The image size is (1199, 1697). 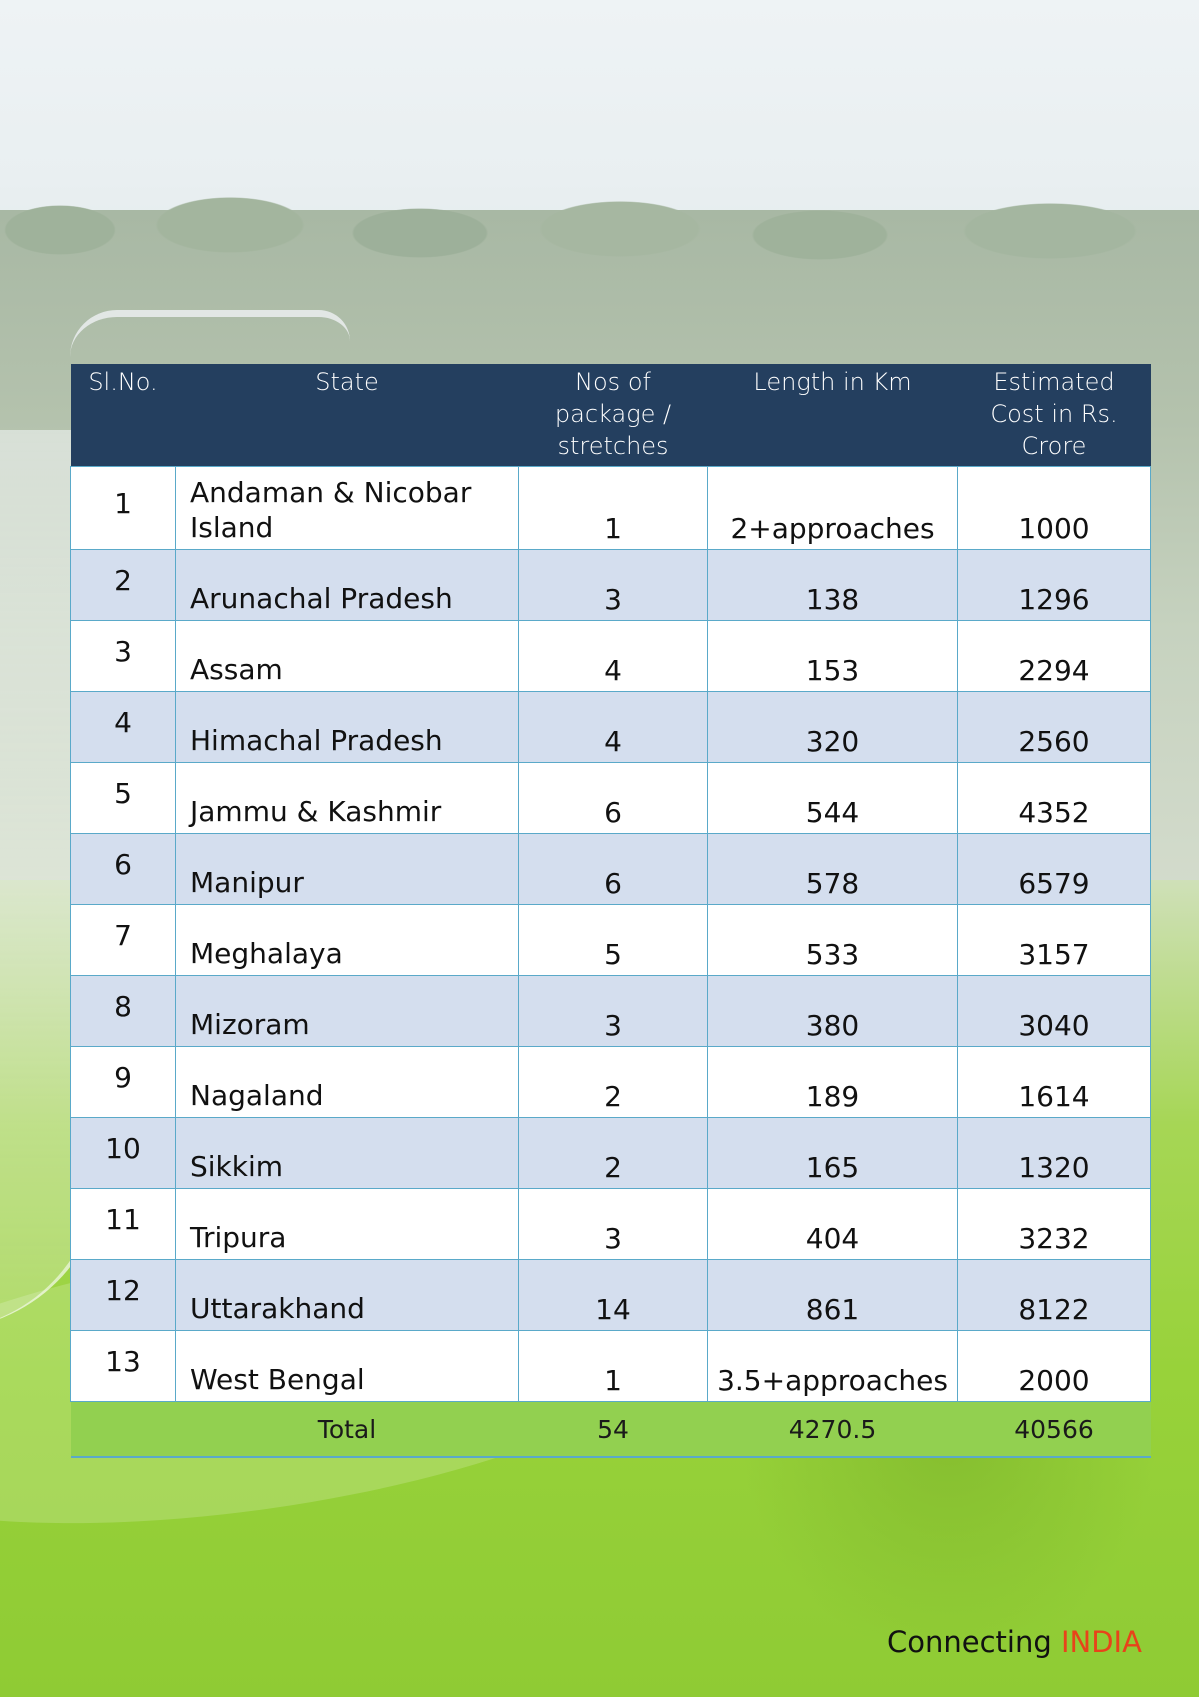 I want to click on header-cost-line: Cost in Rs., so click(x=1054, y=414).